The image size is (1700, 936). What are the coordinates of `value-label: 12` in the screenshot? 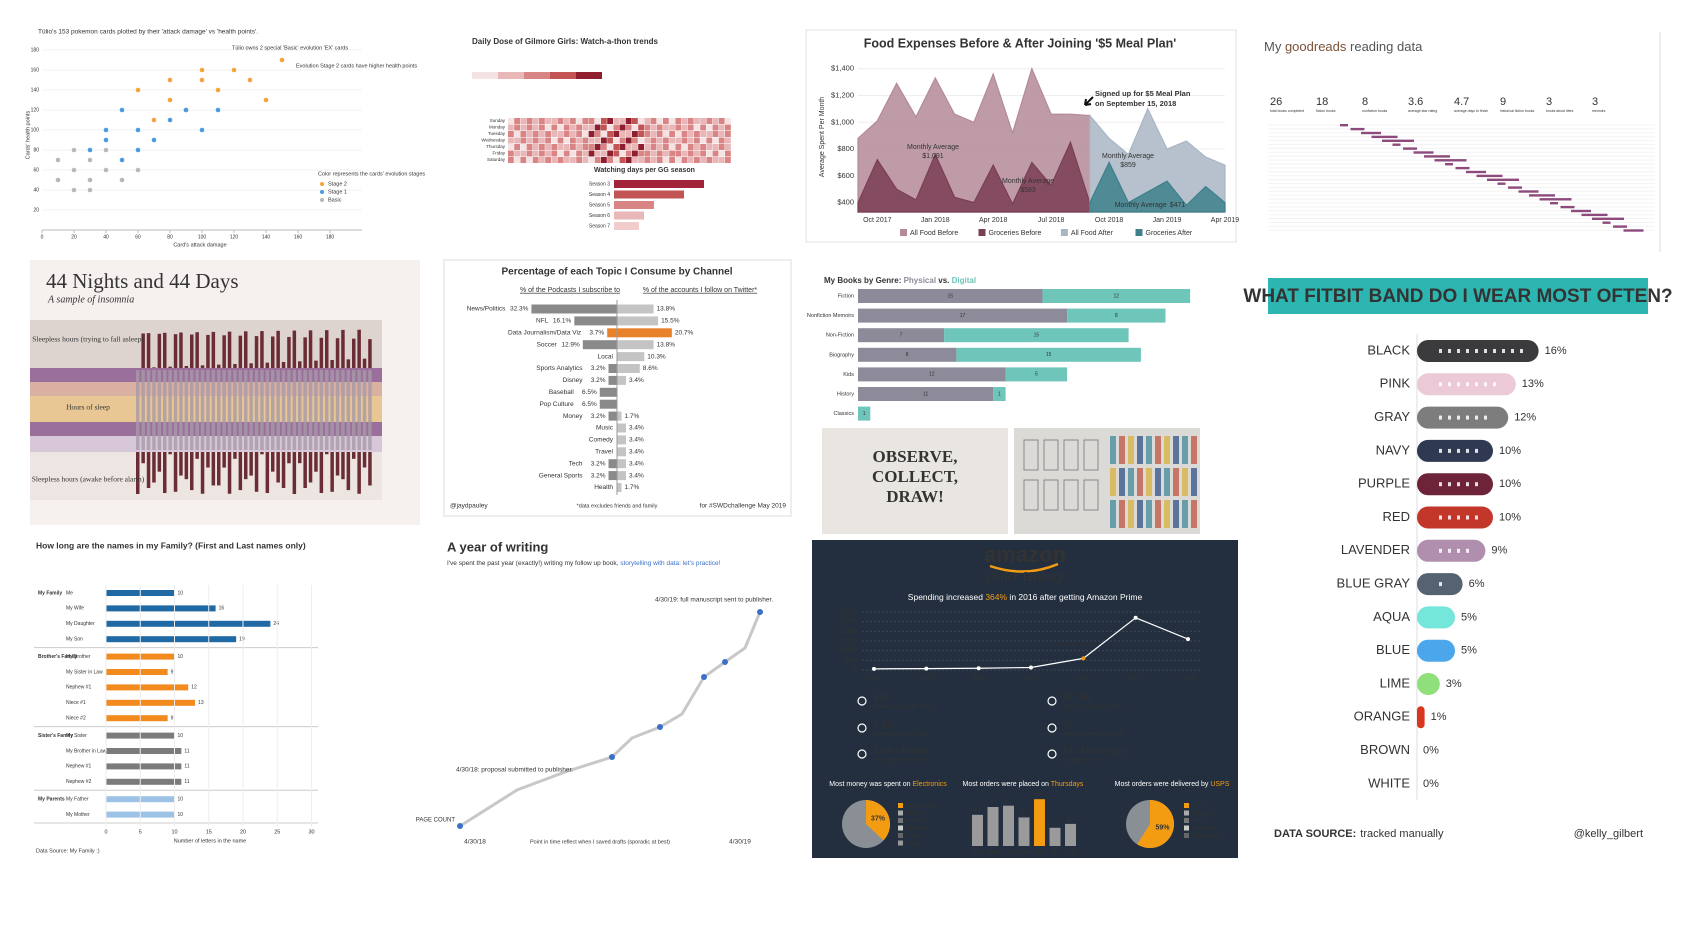 It's located at (194, 688).